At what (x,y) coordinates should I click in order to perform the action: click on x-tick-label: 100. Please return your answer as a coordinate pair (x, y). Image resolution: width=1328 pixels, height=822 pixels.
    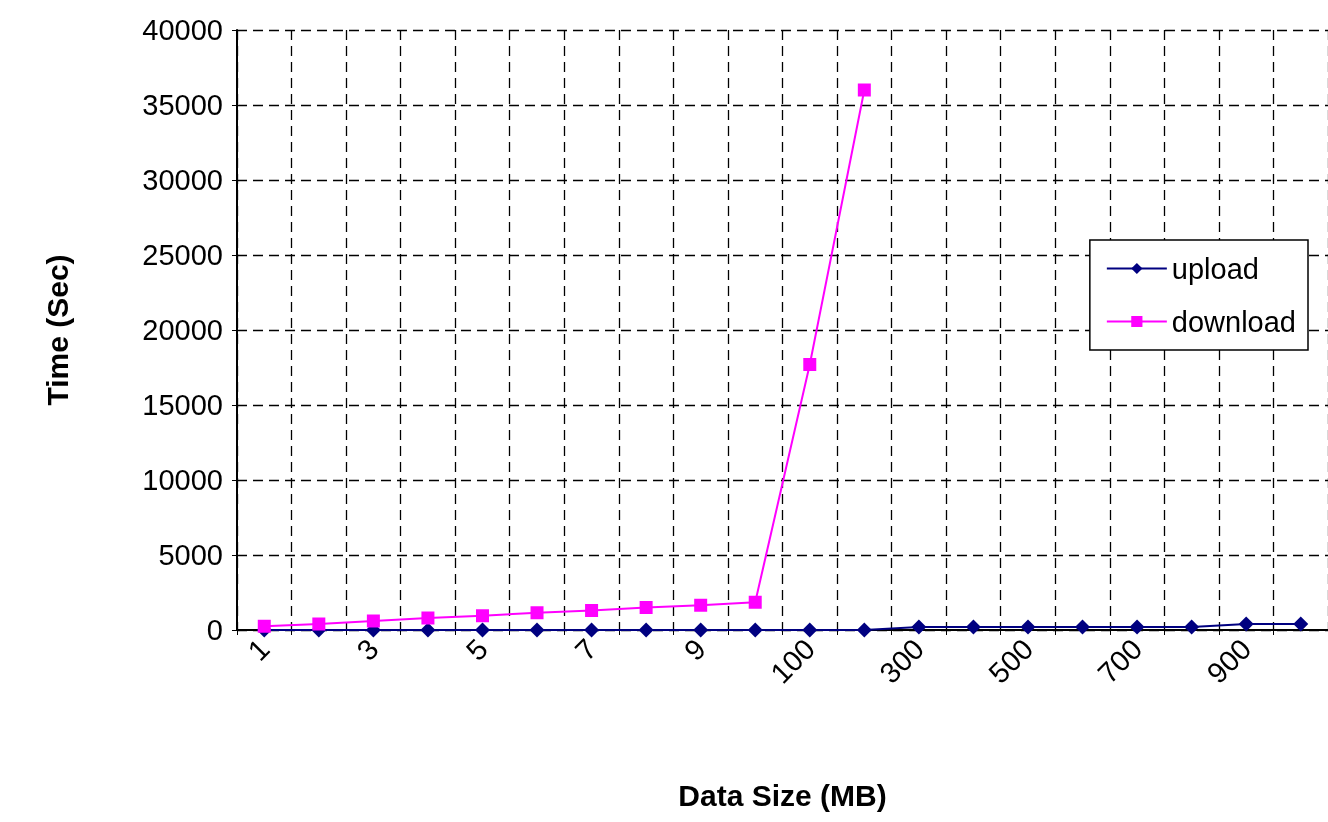
    Looking at the image, I should click on (793, 661).